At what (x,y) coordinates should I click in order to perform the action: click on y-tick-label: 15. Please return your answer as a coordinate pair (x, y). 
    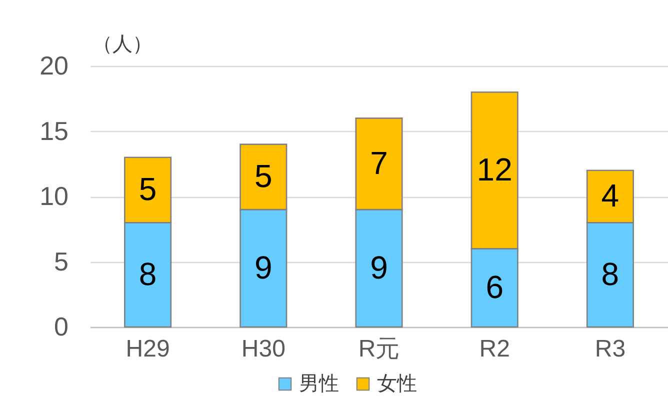
    Looking at the image, I should click on (54, 131).